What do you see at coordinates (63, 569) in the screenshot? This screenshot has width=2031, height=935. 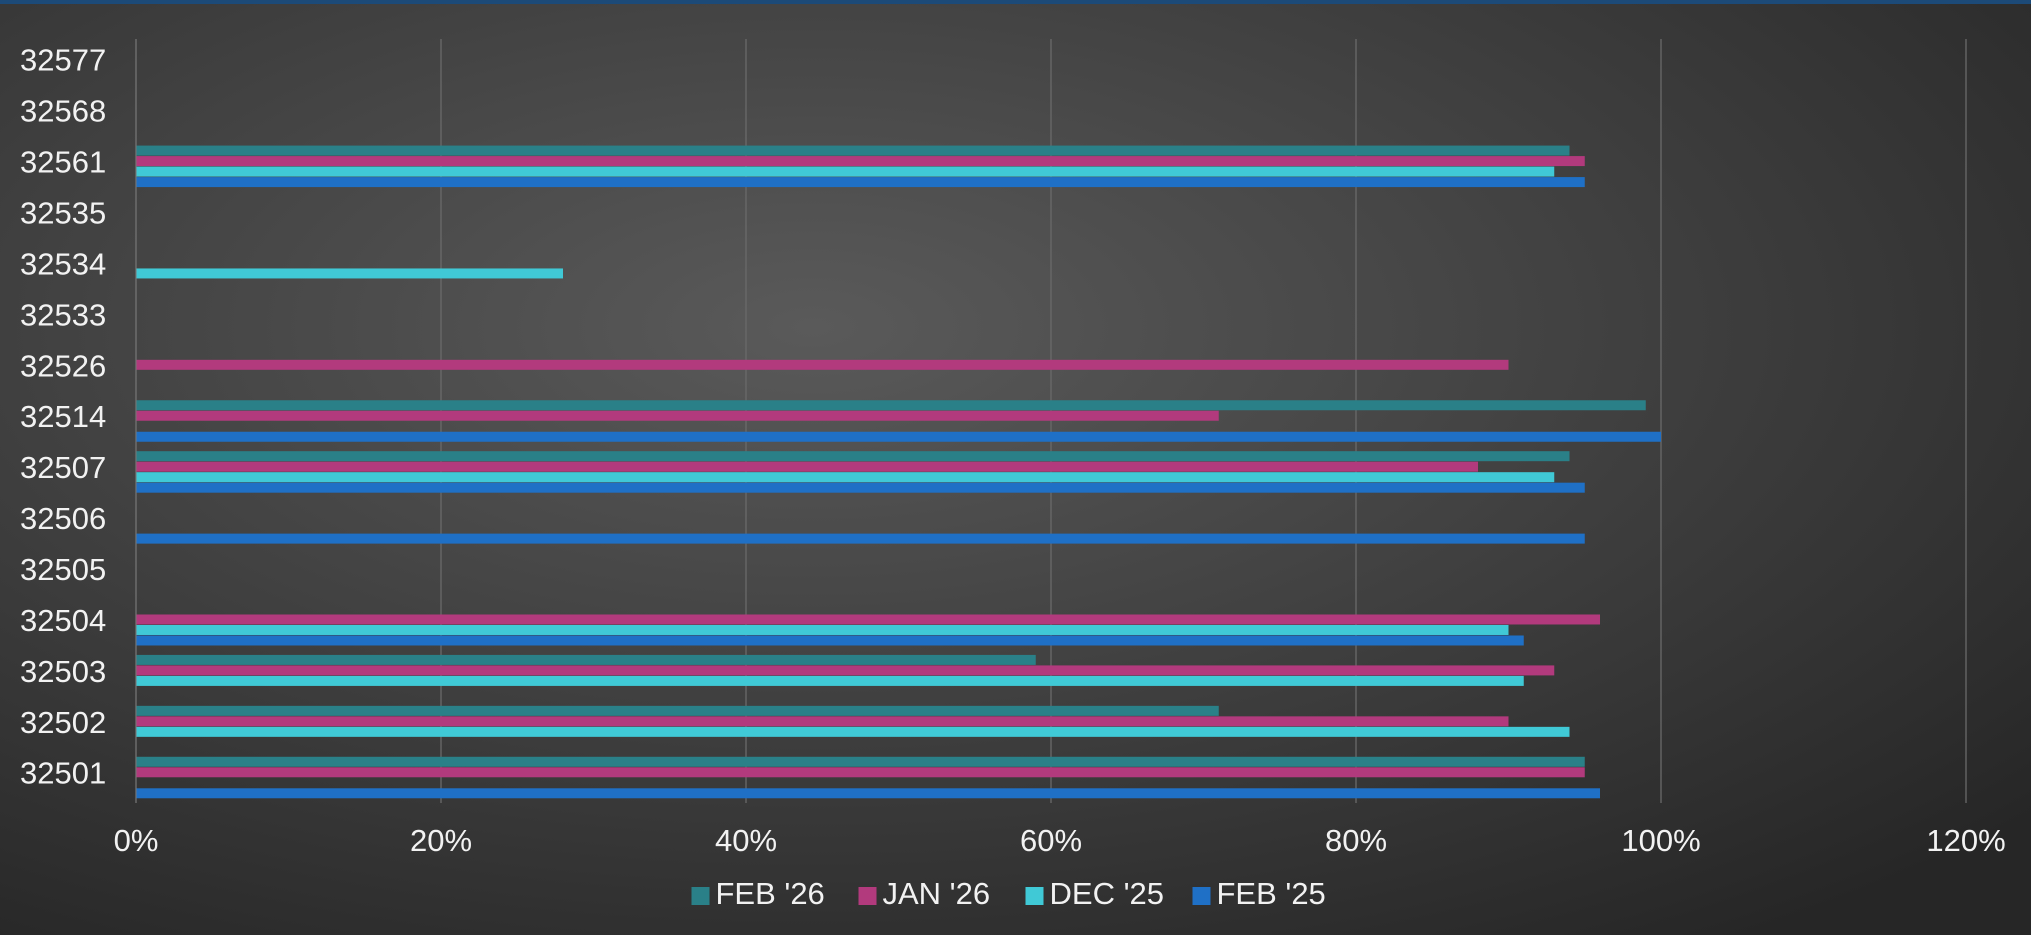 I see `y-tick-label: 32505` at bounding box center [63, 569].